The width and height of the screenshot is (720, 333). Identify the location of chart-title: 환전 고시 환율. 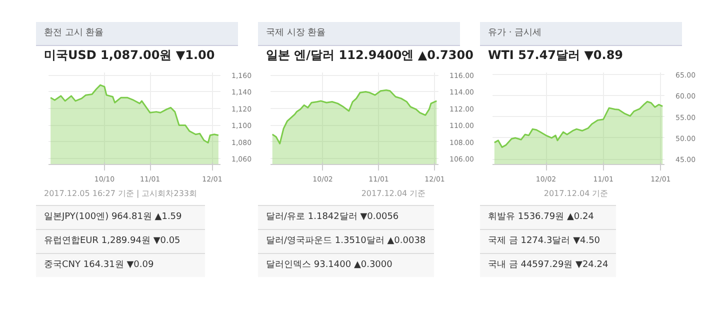
(137, 34).